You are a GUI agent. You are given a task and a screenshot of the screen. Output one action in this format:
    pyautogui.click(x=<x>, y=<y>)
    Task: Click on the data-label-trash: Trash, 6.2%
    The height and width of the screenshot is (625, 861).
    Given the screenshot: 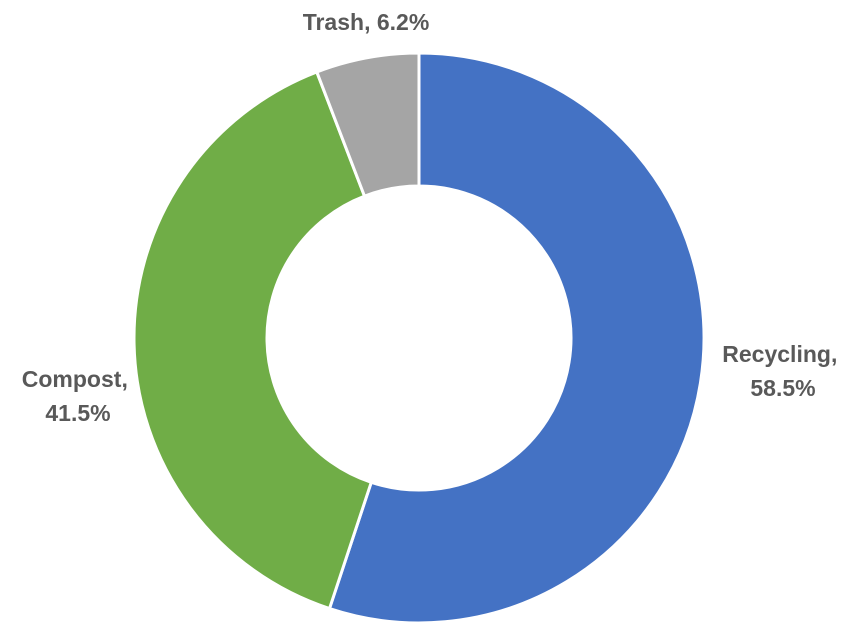 What is the action you would take?
    pyautogui.click(x=366, y=22)
    